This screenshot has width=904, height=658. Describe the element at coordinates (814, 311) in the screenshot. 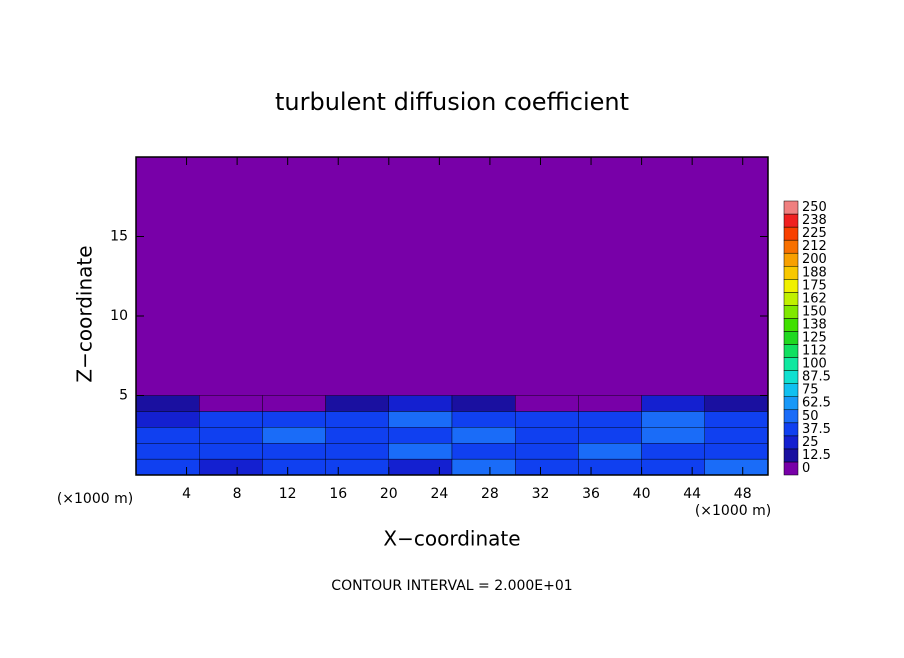

I see `colorbar-label: 150` at that location.